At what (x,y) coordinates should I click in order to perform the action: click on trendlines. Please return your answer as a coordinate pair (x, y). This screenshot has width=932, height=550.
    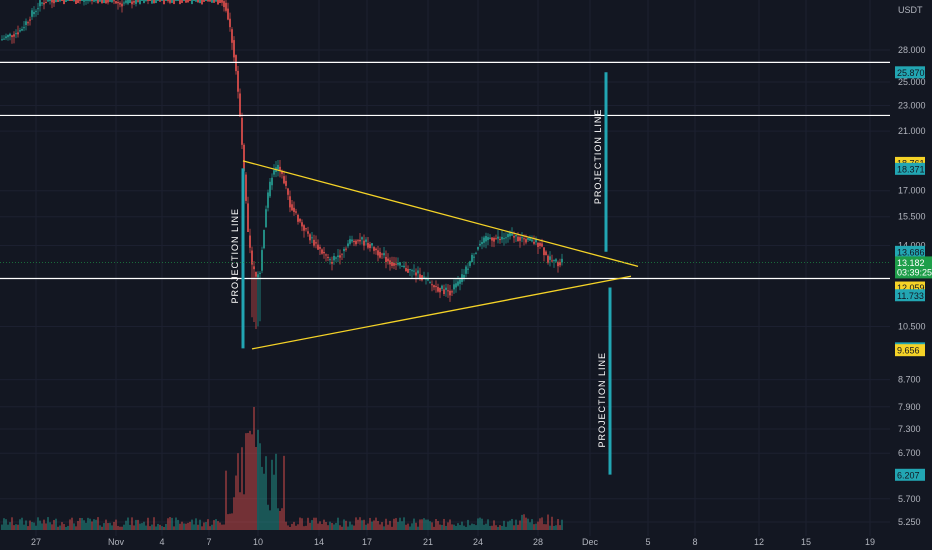
    Looking at the image, I should click on (440, 255).